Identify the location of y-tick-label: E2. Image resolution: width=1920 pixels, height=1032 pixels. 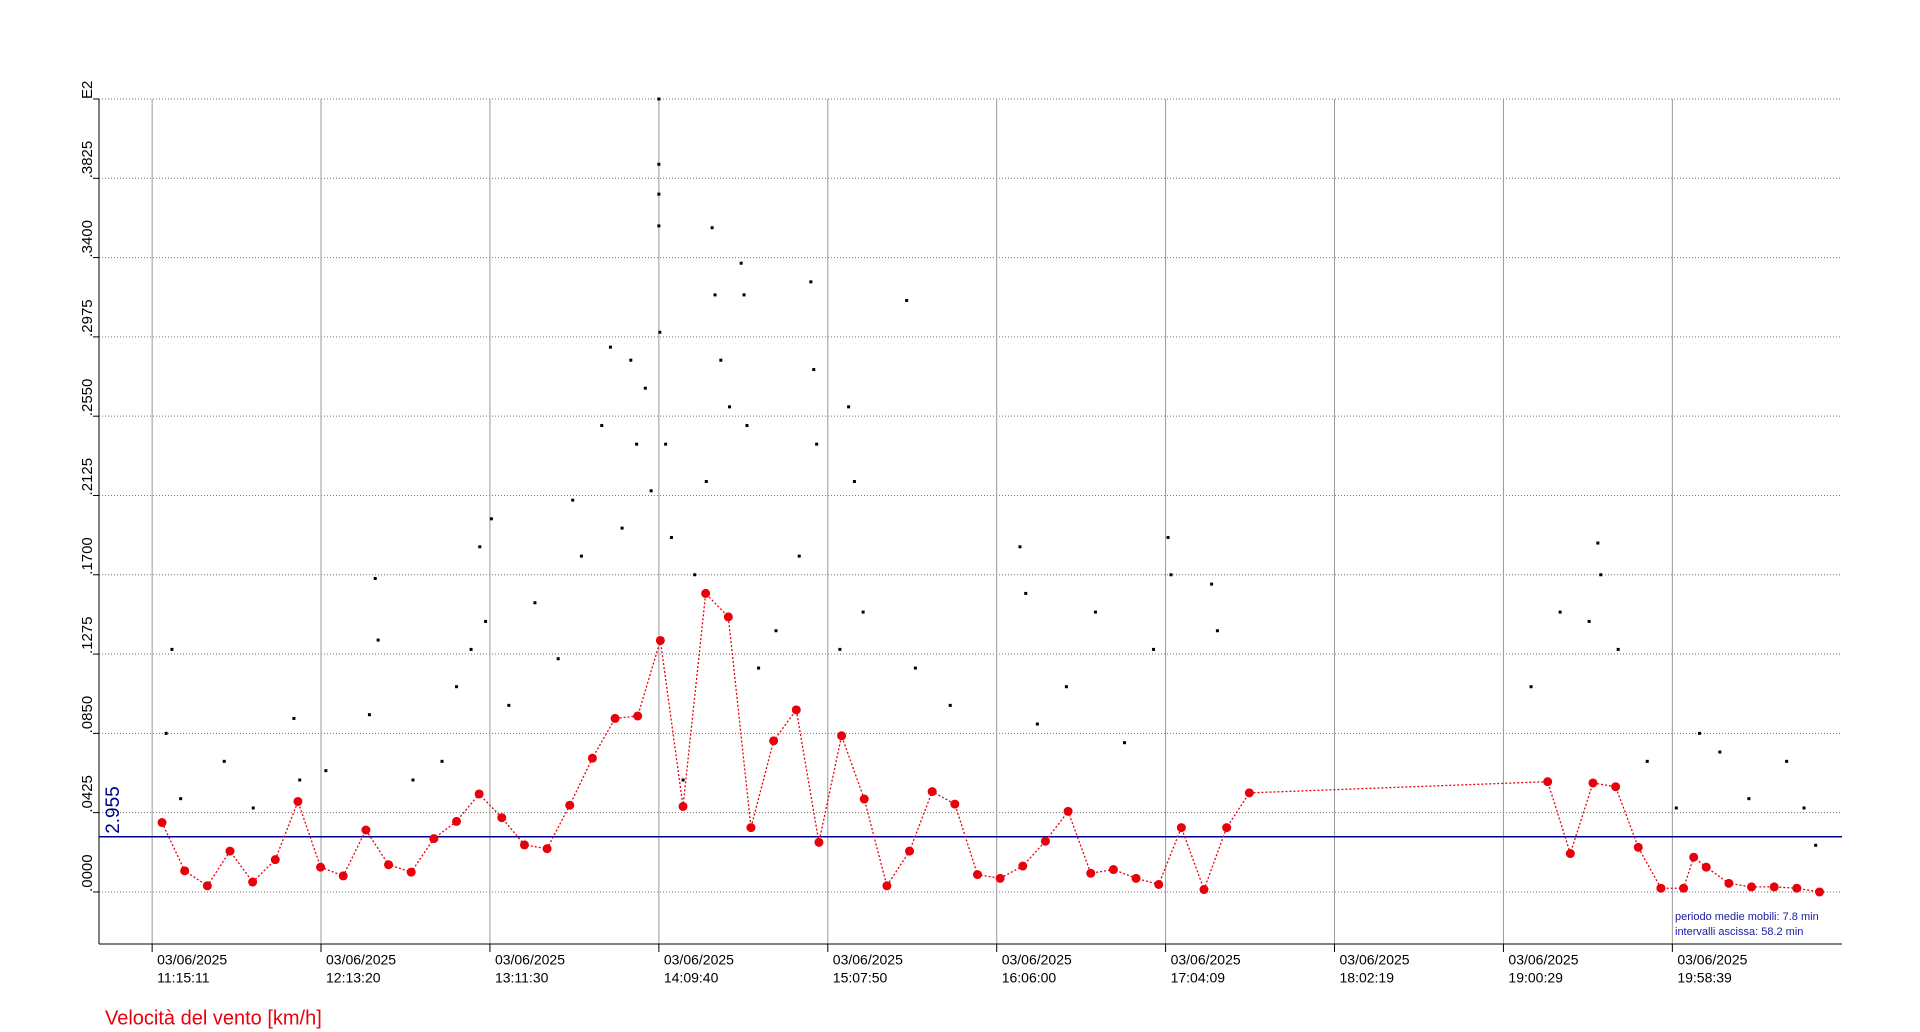
(87, 90).